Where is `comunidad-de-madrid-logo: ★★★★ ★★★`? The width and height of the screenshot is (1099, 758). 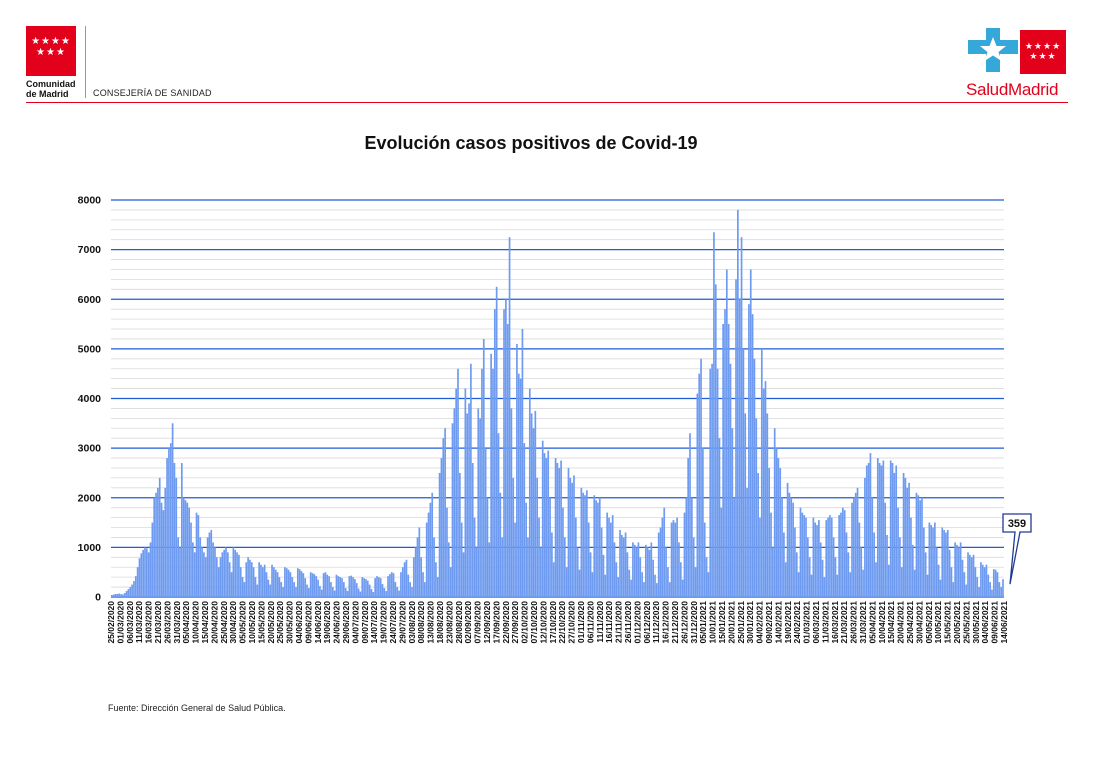 comunidad-de-madrid-logo: ★★★★ ★★★ is located at coordinates (51, 51).